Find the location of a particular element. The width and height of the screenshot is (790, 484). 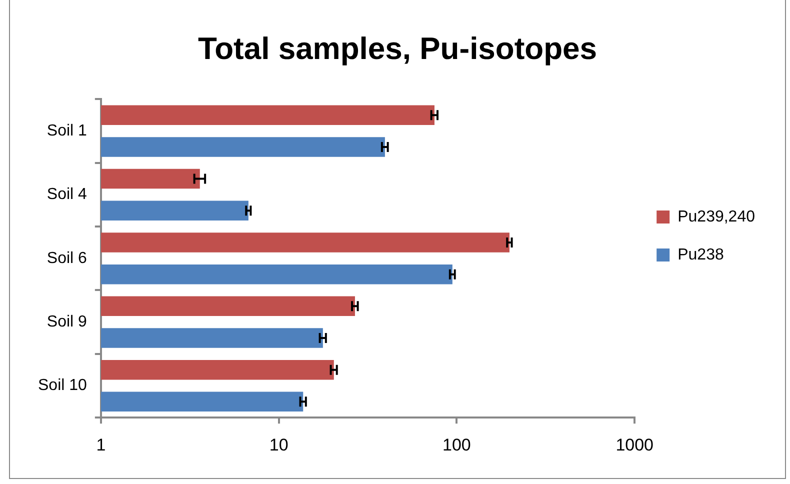

x-tick-label: 1000 is located at coordinates (635, 444).